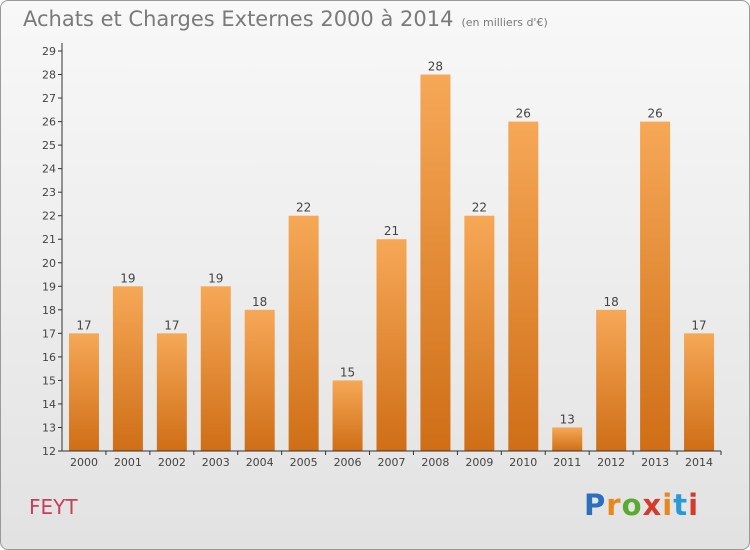  I want to click on y-tick-label: 25, so click(49, 145).